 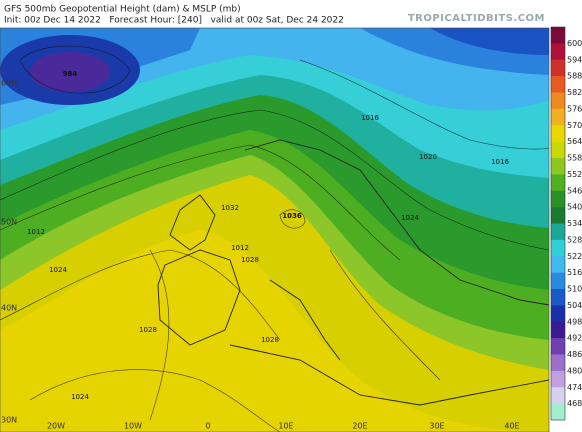 What do you see at coordinates (359, 426) in the screenshot?
I see `longitude-label: 20E` at bounding box center [359, 426].